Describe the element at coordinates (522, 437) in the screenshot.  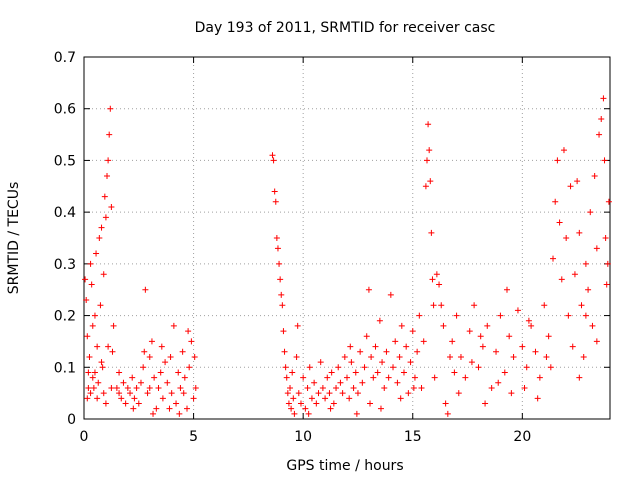
I see `x-tick-label: 20` at that location.